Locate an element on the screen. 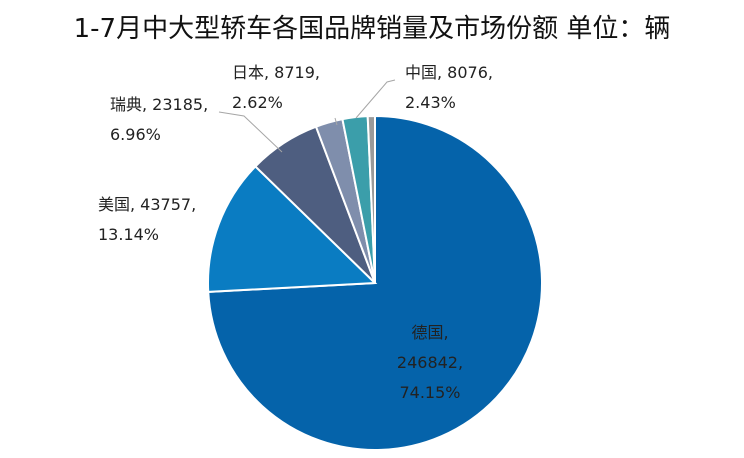 The width and height of the screenshot is (744, 458). data-label-3-line-1: 瑞典, 23185, is located at coordinates (159, 104).